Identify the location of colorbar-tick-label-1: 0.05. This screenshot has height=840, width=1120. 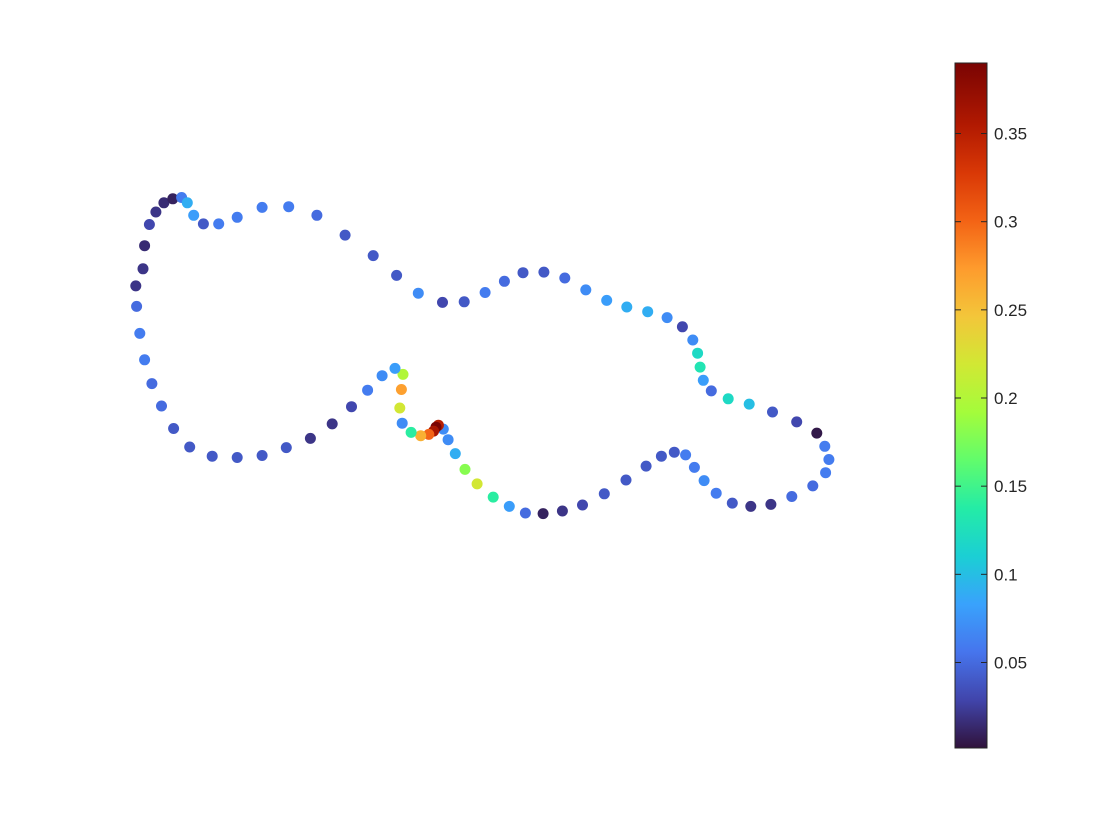
(1010, 662).